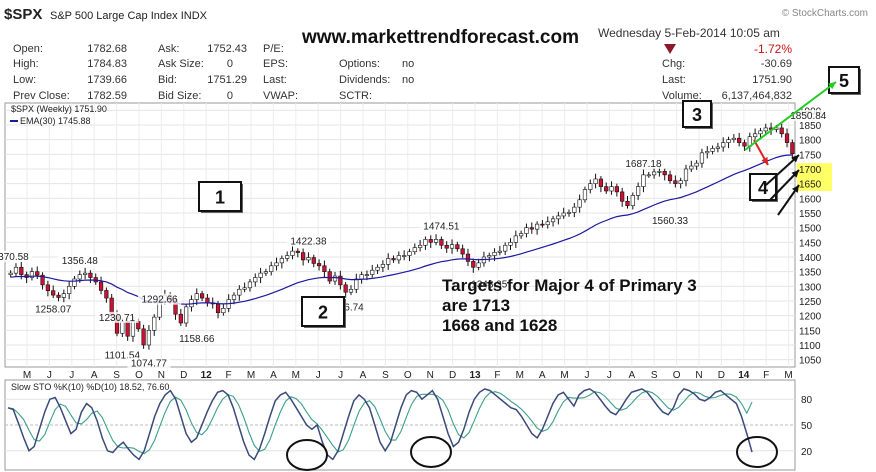 The width and height of the screenshot is (876, 472). What do you see at coordinates (807, 452) in the screenshot?
I see `sto-tick-label: 20` at bounding box center [807, 452].